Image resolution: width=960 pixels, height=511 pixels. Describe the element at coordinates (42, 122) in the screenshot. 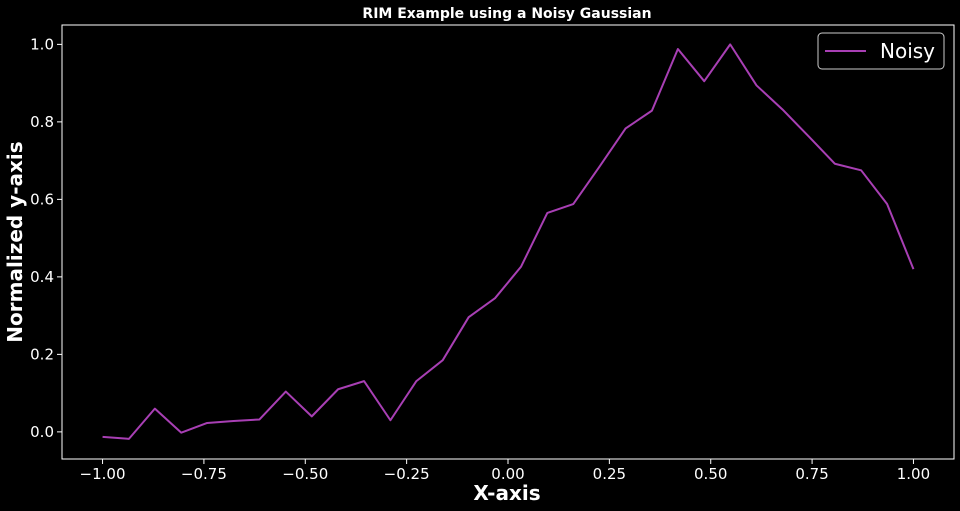

I see `y-tick-label: 0.8` at that location.